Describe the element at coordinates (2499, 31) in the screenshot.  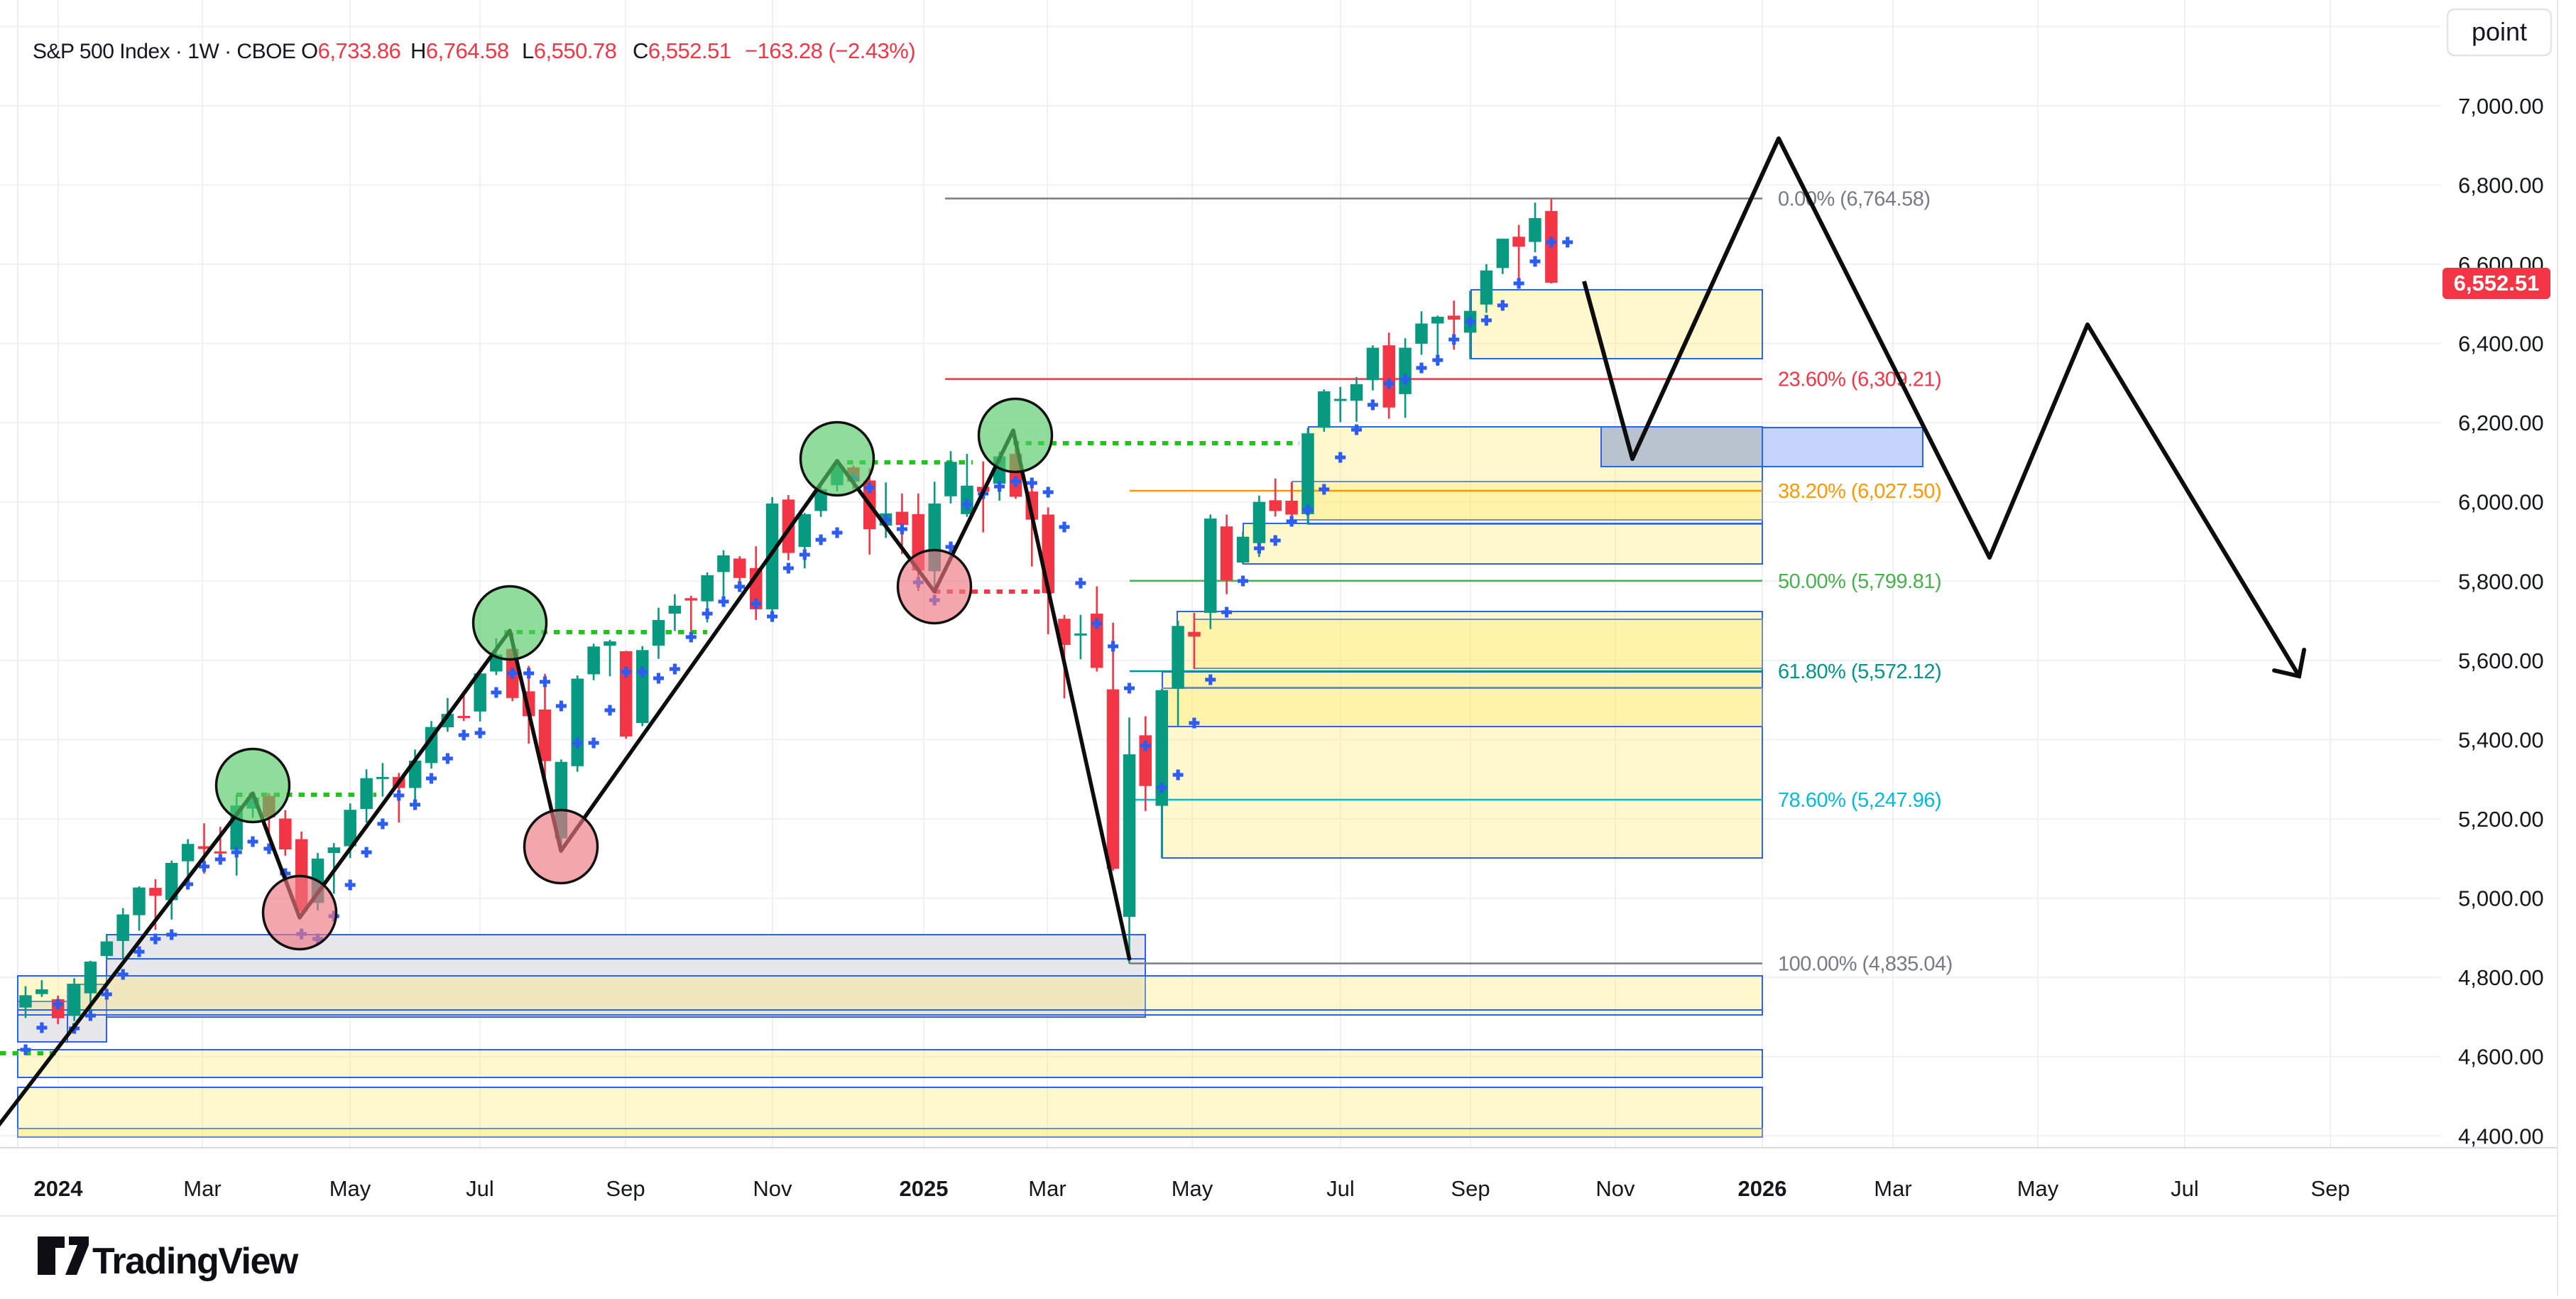
I see `svg-text: point` at that location.